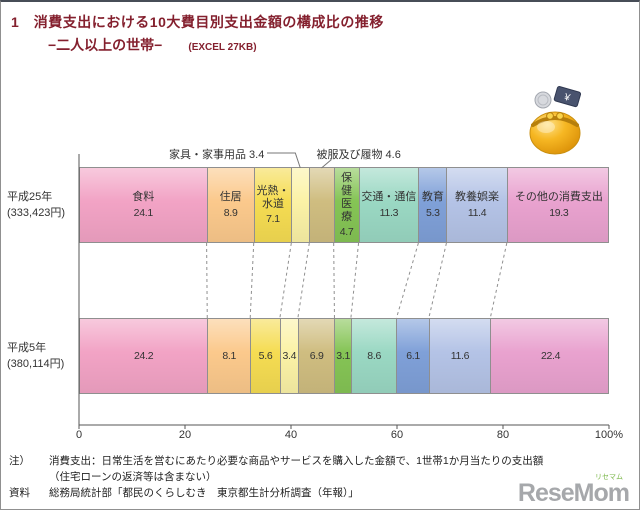 The image size is (640, 510). I want to click on resemom-logo: リセマム ReseMom, so click(573, 490).